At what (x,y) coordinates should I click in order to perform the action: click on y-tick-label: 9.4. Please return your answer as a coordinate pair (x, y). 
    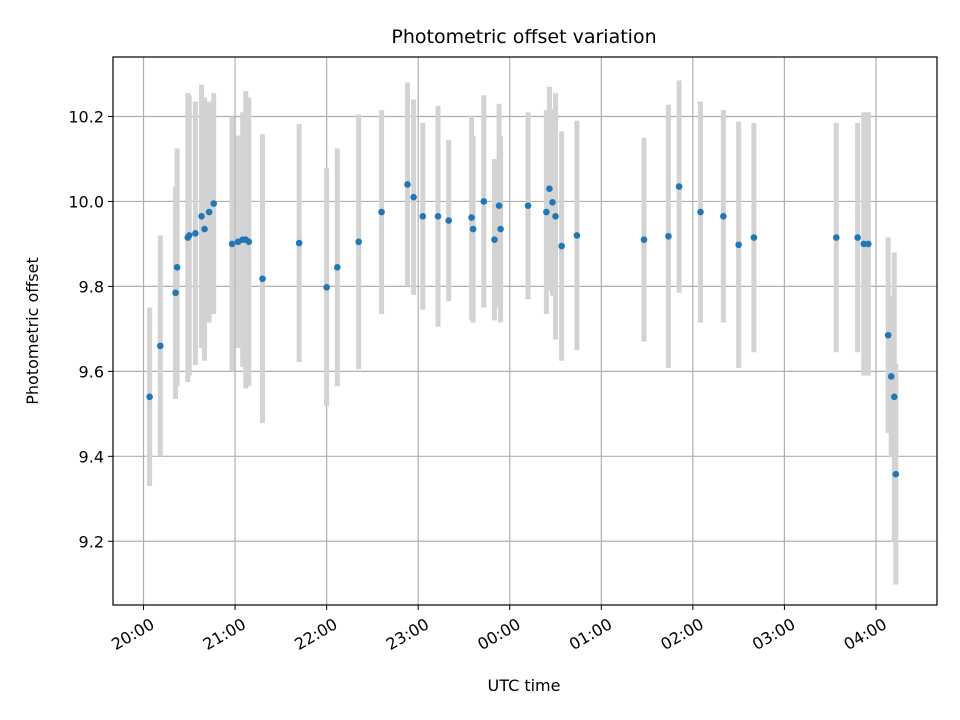
    Looking at the image, I should click on (91, 456).